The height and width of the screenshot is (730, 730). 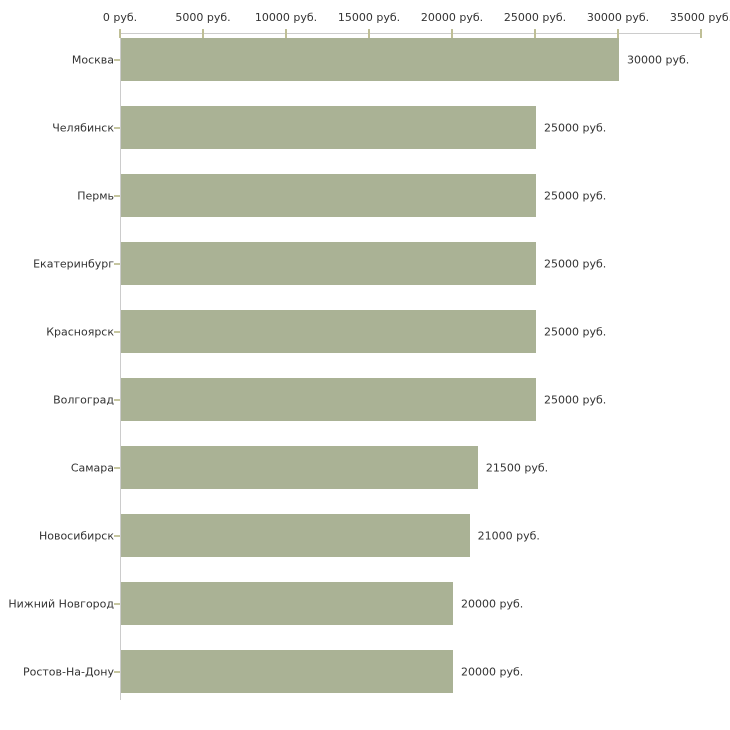 What do you see at coordinates (92, 467) in the screenshot?
I see `category-label: Самара` at bounding box center [92, 467].